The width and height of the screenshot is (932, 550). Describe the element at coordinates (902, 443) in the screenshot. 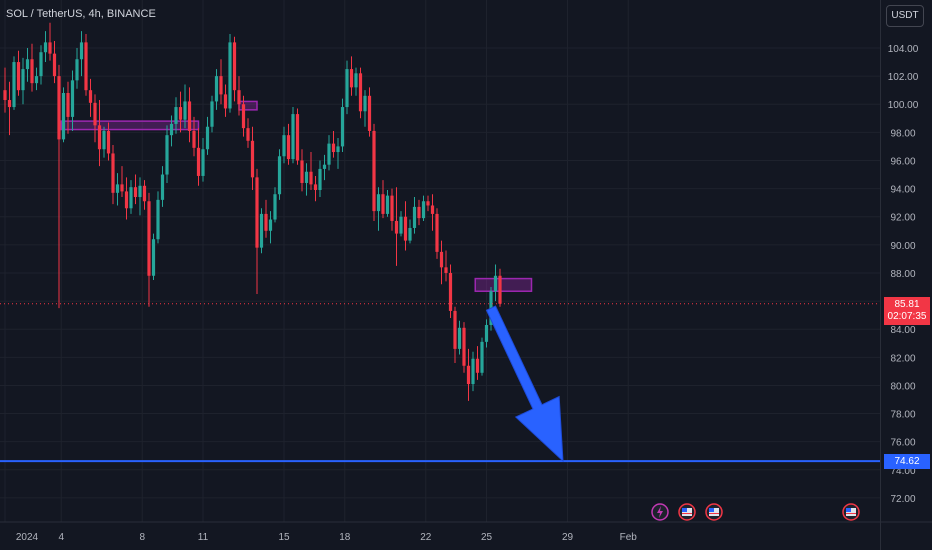

I see `y-tick-label: 76.00` at that location.